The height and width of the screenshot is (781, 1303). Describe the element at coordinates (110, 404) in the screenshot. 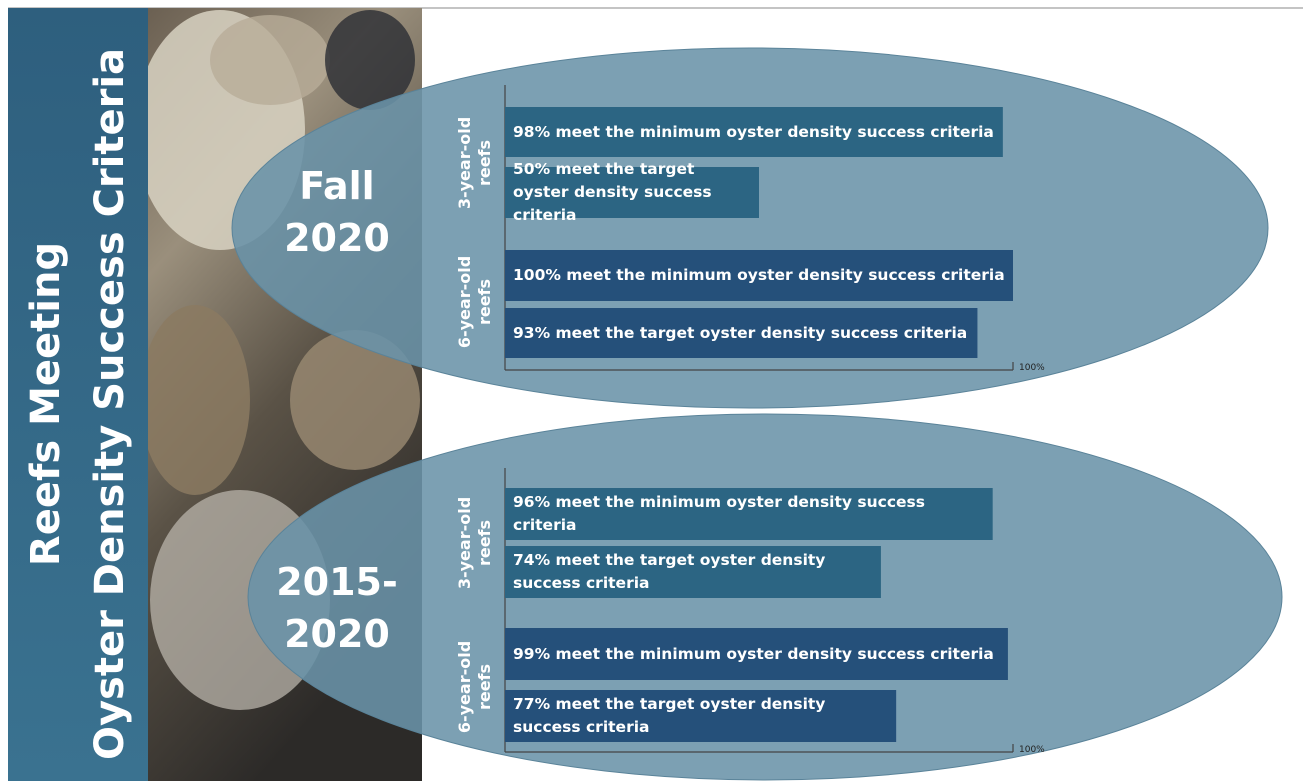

I see `title-line: Oyster Density Success Criteria` at that location.